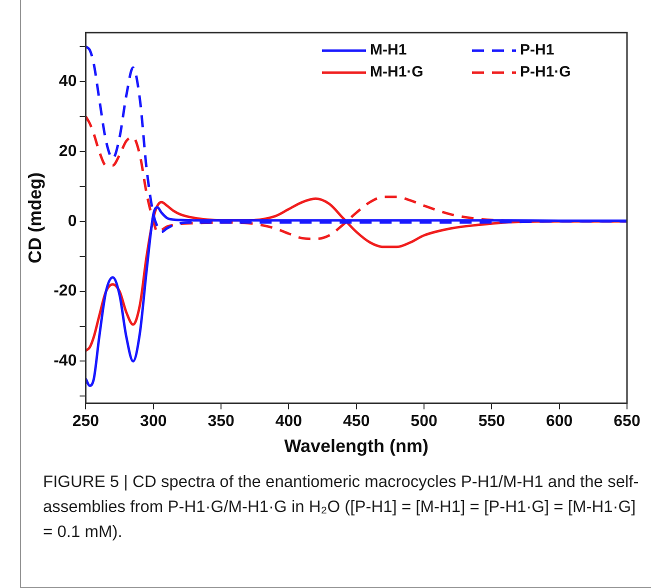 This screenshot has width=651, height=588. What do you see at coordinates (537, 50) in the screenshot?
I see `legend-label: P-H1` at bounding box center [537, 50].